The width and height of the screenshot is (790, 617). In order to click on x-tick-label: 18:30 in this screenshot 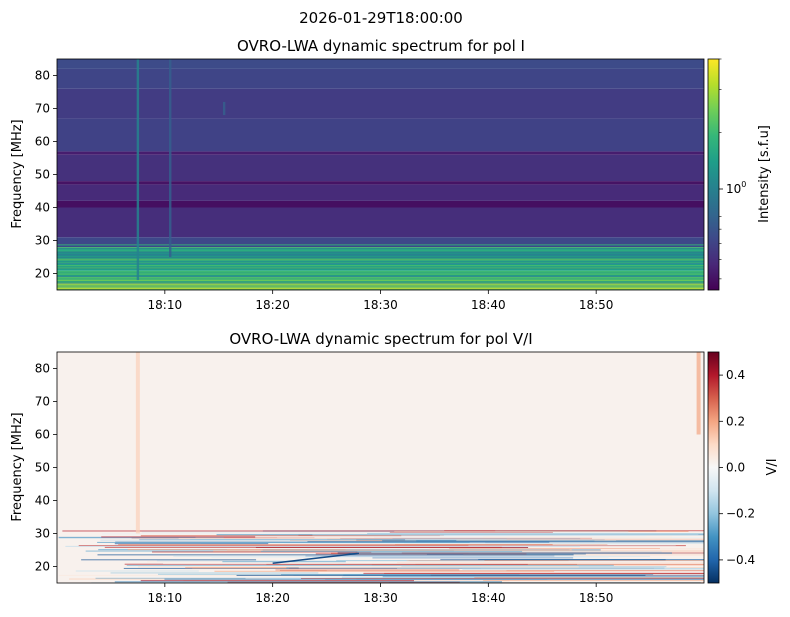, I will do `click(380, 598)`.